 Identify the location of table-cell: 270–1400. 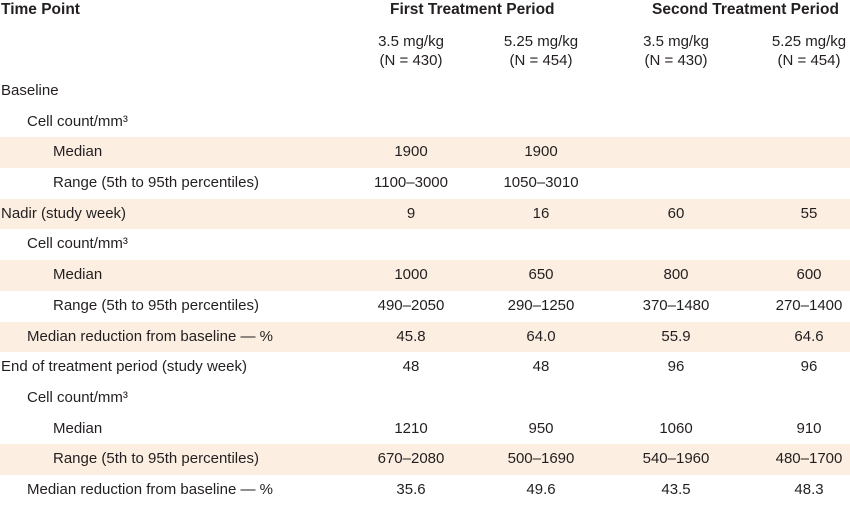
(809, 305).